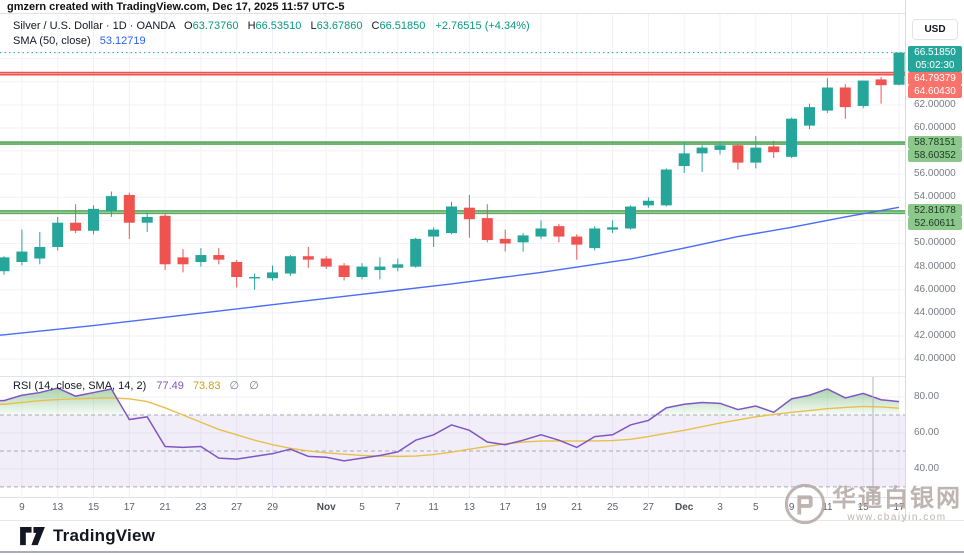 Image resolution: width=964 pixels, height=556 pixels. What do you see at coordinates (52, 41) in the screenshot?
I see `sma-label: SMA (50, close)` at bounding box center [52, 41].